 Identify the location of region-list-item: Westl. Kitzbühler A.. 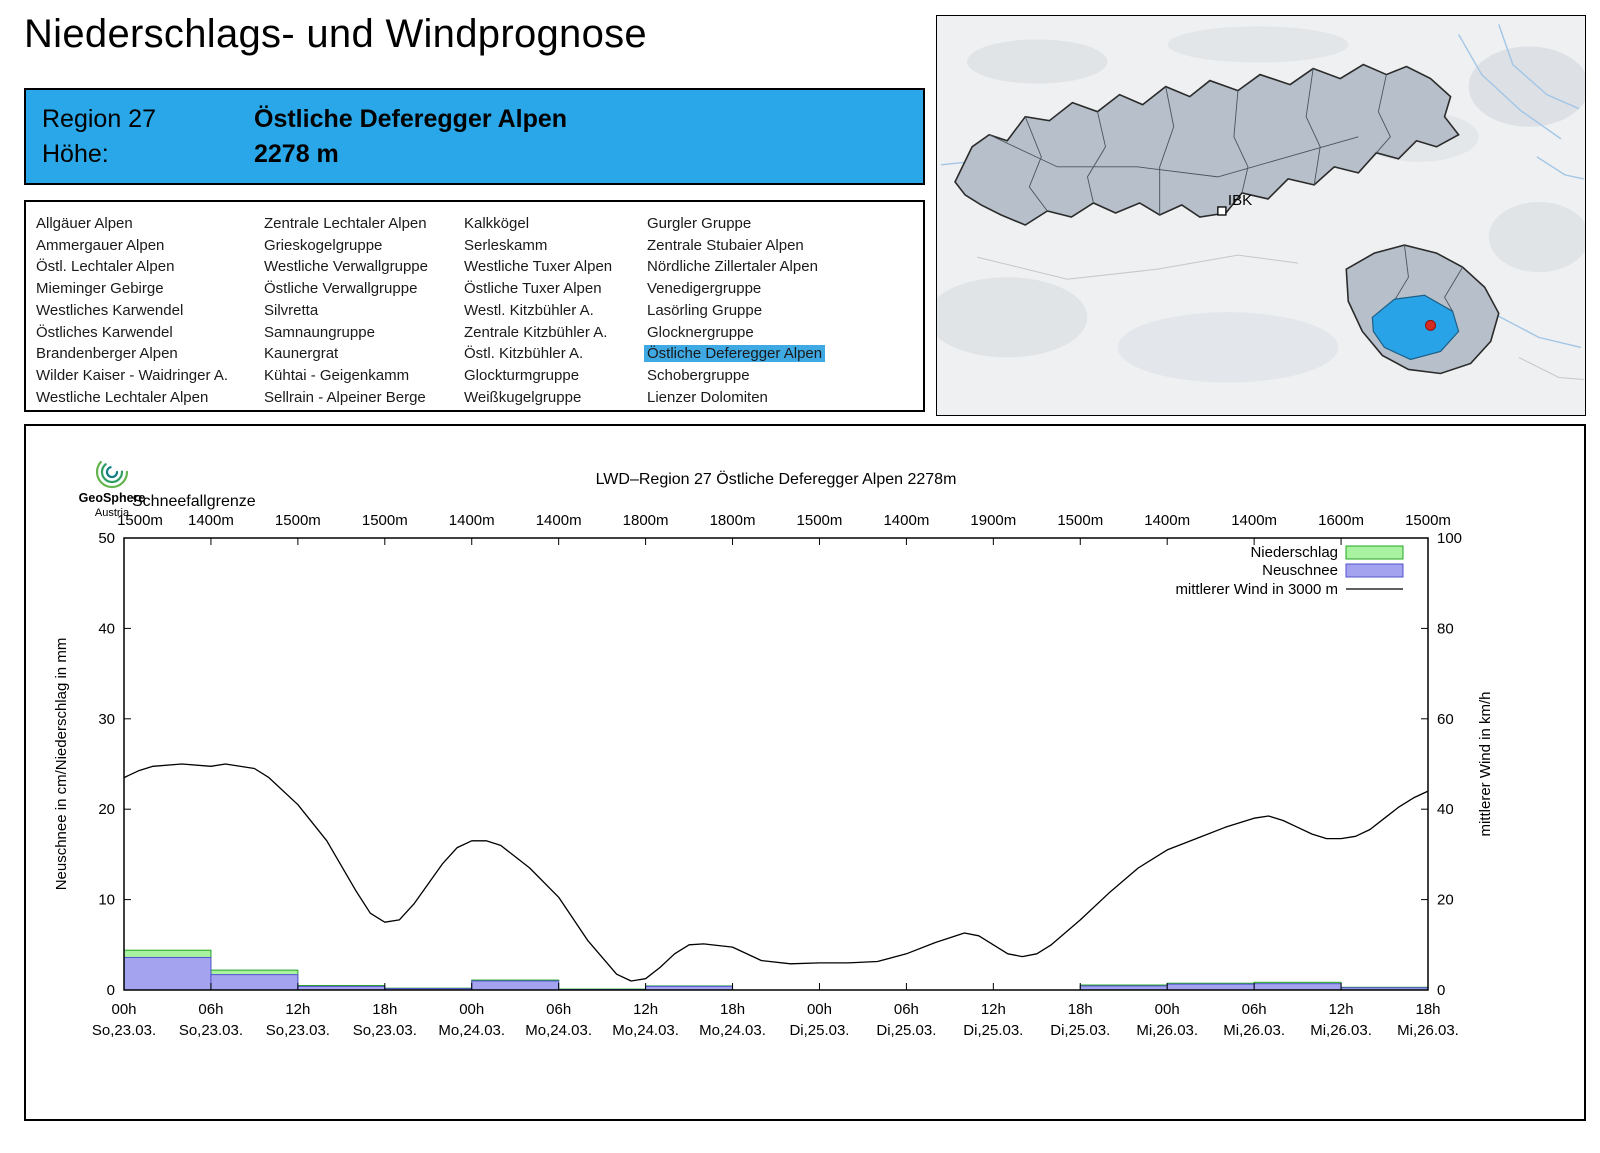
(529, 310).